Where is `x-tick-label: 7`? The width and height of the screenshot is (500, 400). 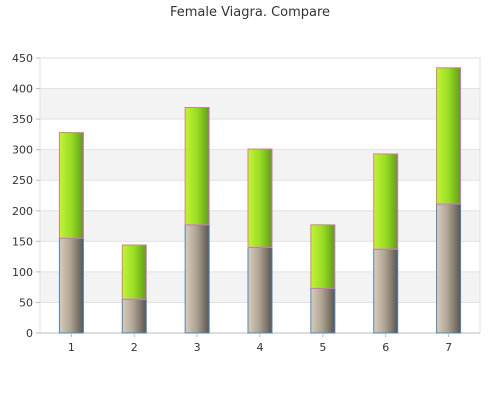
x-tick-label: 7 is located at coordinates (448, 347).